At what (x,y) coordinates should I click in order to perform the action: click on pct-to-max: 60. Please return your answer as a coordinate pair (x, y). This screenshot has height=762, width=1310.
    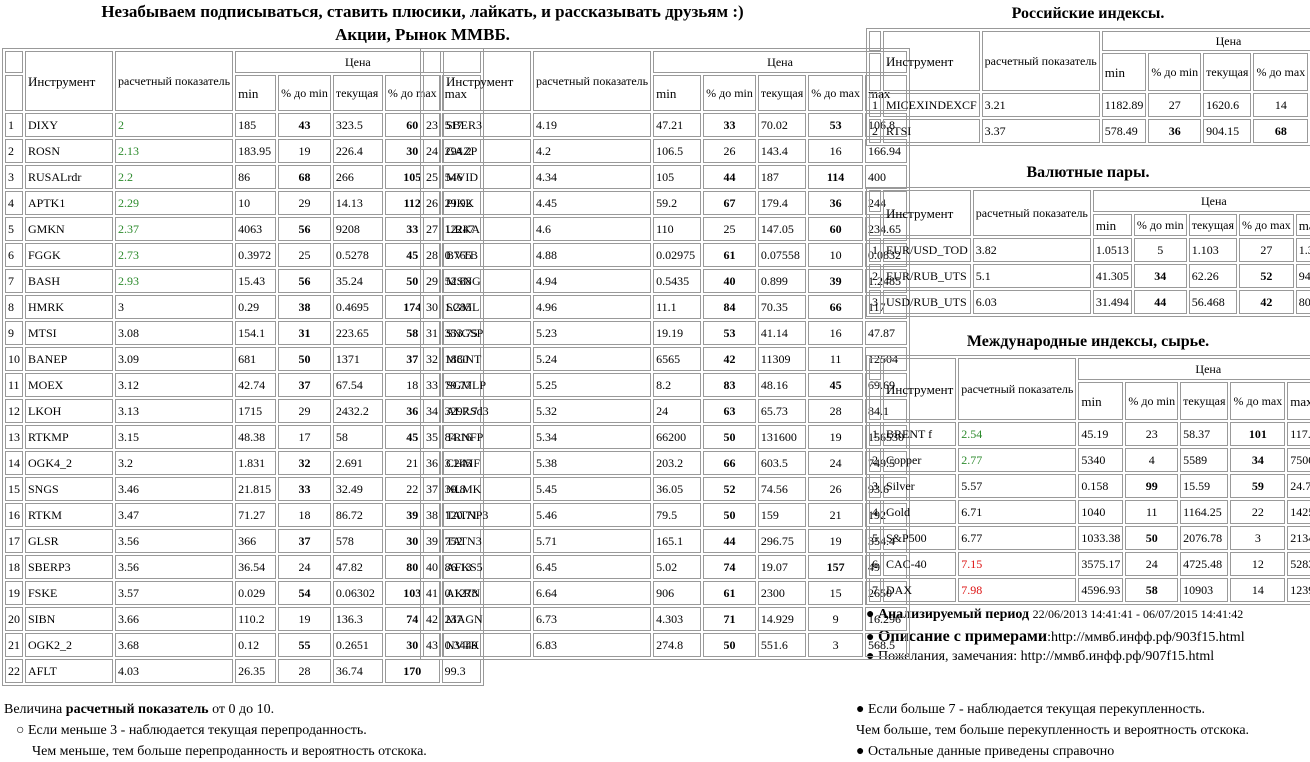
    Looking at the image, I should click on (412, 125).